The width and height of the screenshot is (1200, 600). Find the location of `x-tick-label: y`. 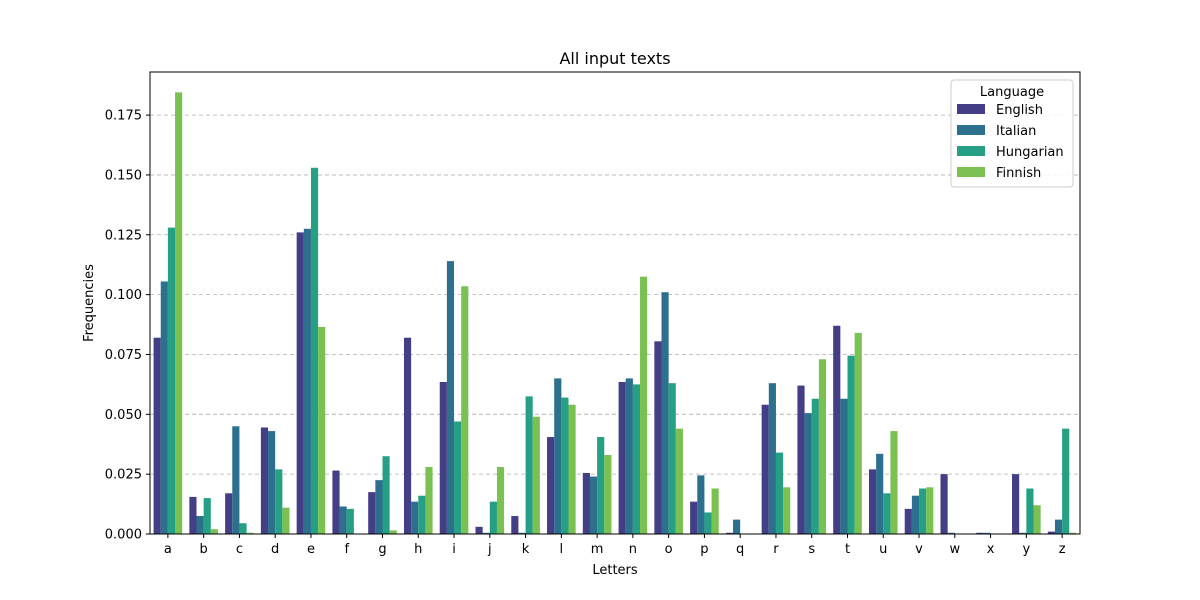

x-tick-label: y is located at coordinates (1026, 549).